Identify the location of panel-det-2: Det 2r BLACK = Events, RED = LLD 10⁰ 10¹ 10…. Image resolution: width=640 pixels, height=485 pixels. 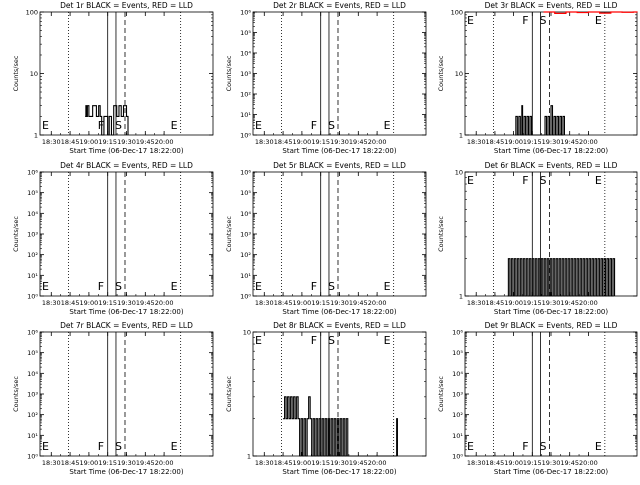
(326, 78).